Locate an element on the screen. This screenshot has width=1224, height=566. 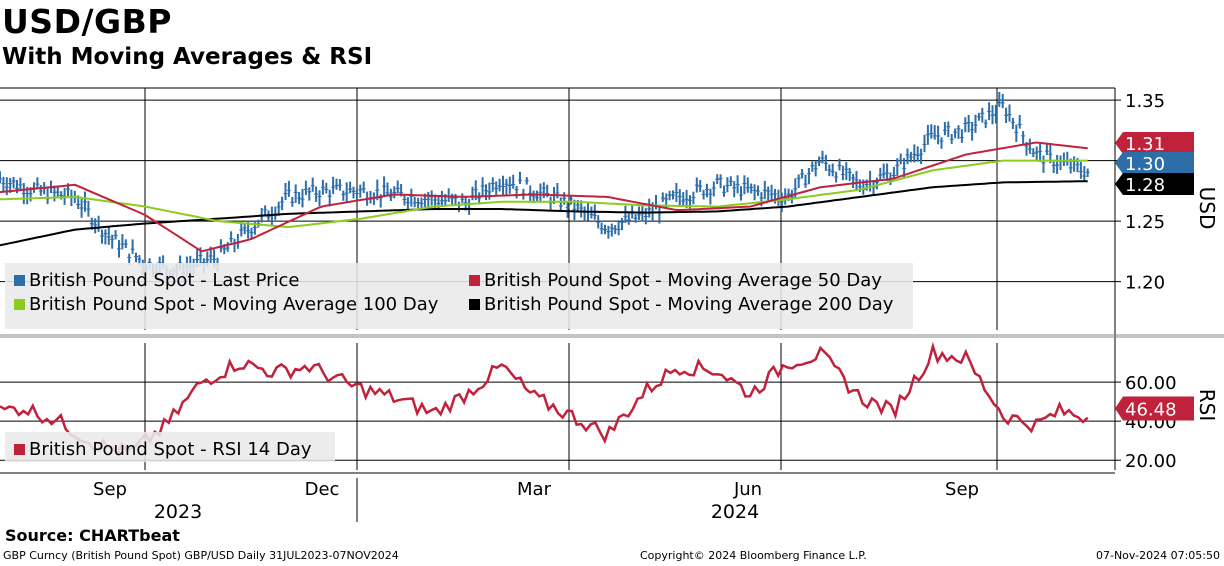
legend-box is located at coordinates (459, 296).